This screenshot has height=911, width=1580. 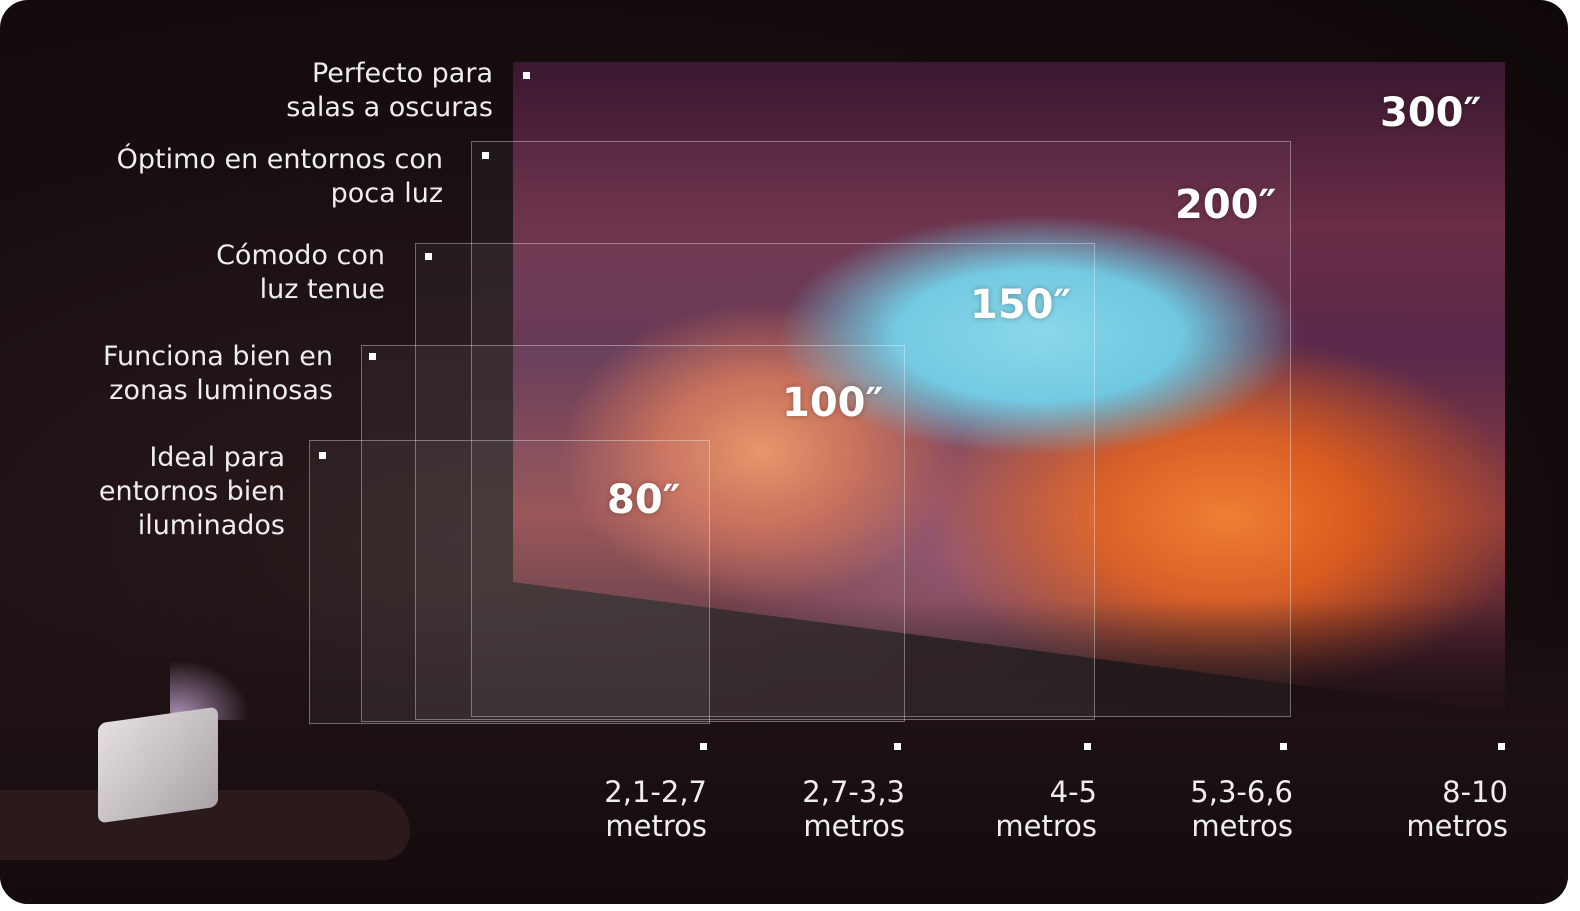 I want to click on distance-label-300: 8-10 metros, so click(x=1457, y=809).